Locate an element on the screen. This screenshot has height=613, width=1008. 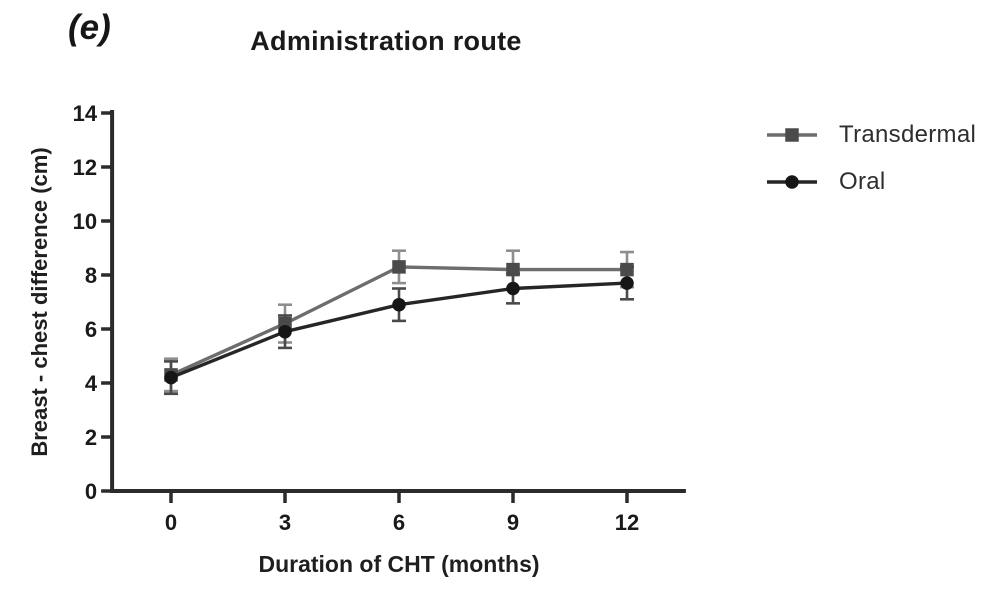
y-tick-label: 8 is located at coordinates (91, 275).